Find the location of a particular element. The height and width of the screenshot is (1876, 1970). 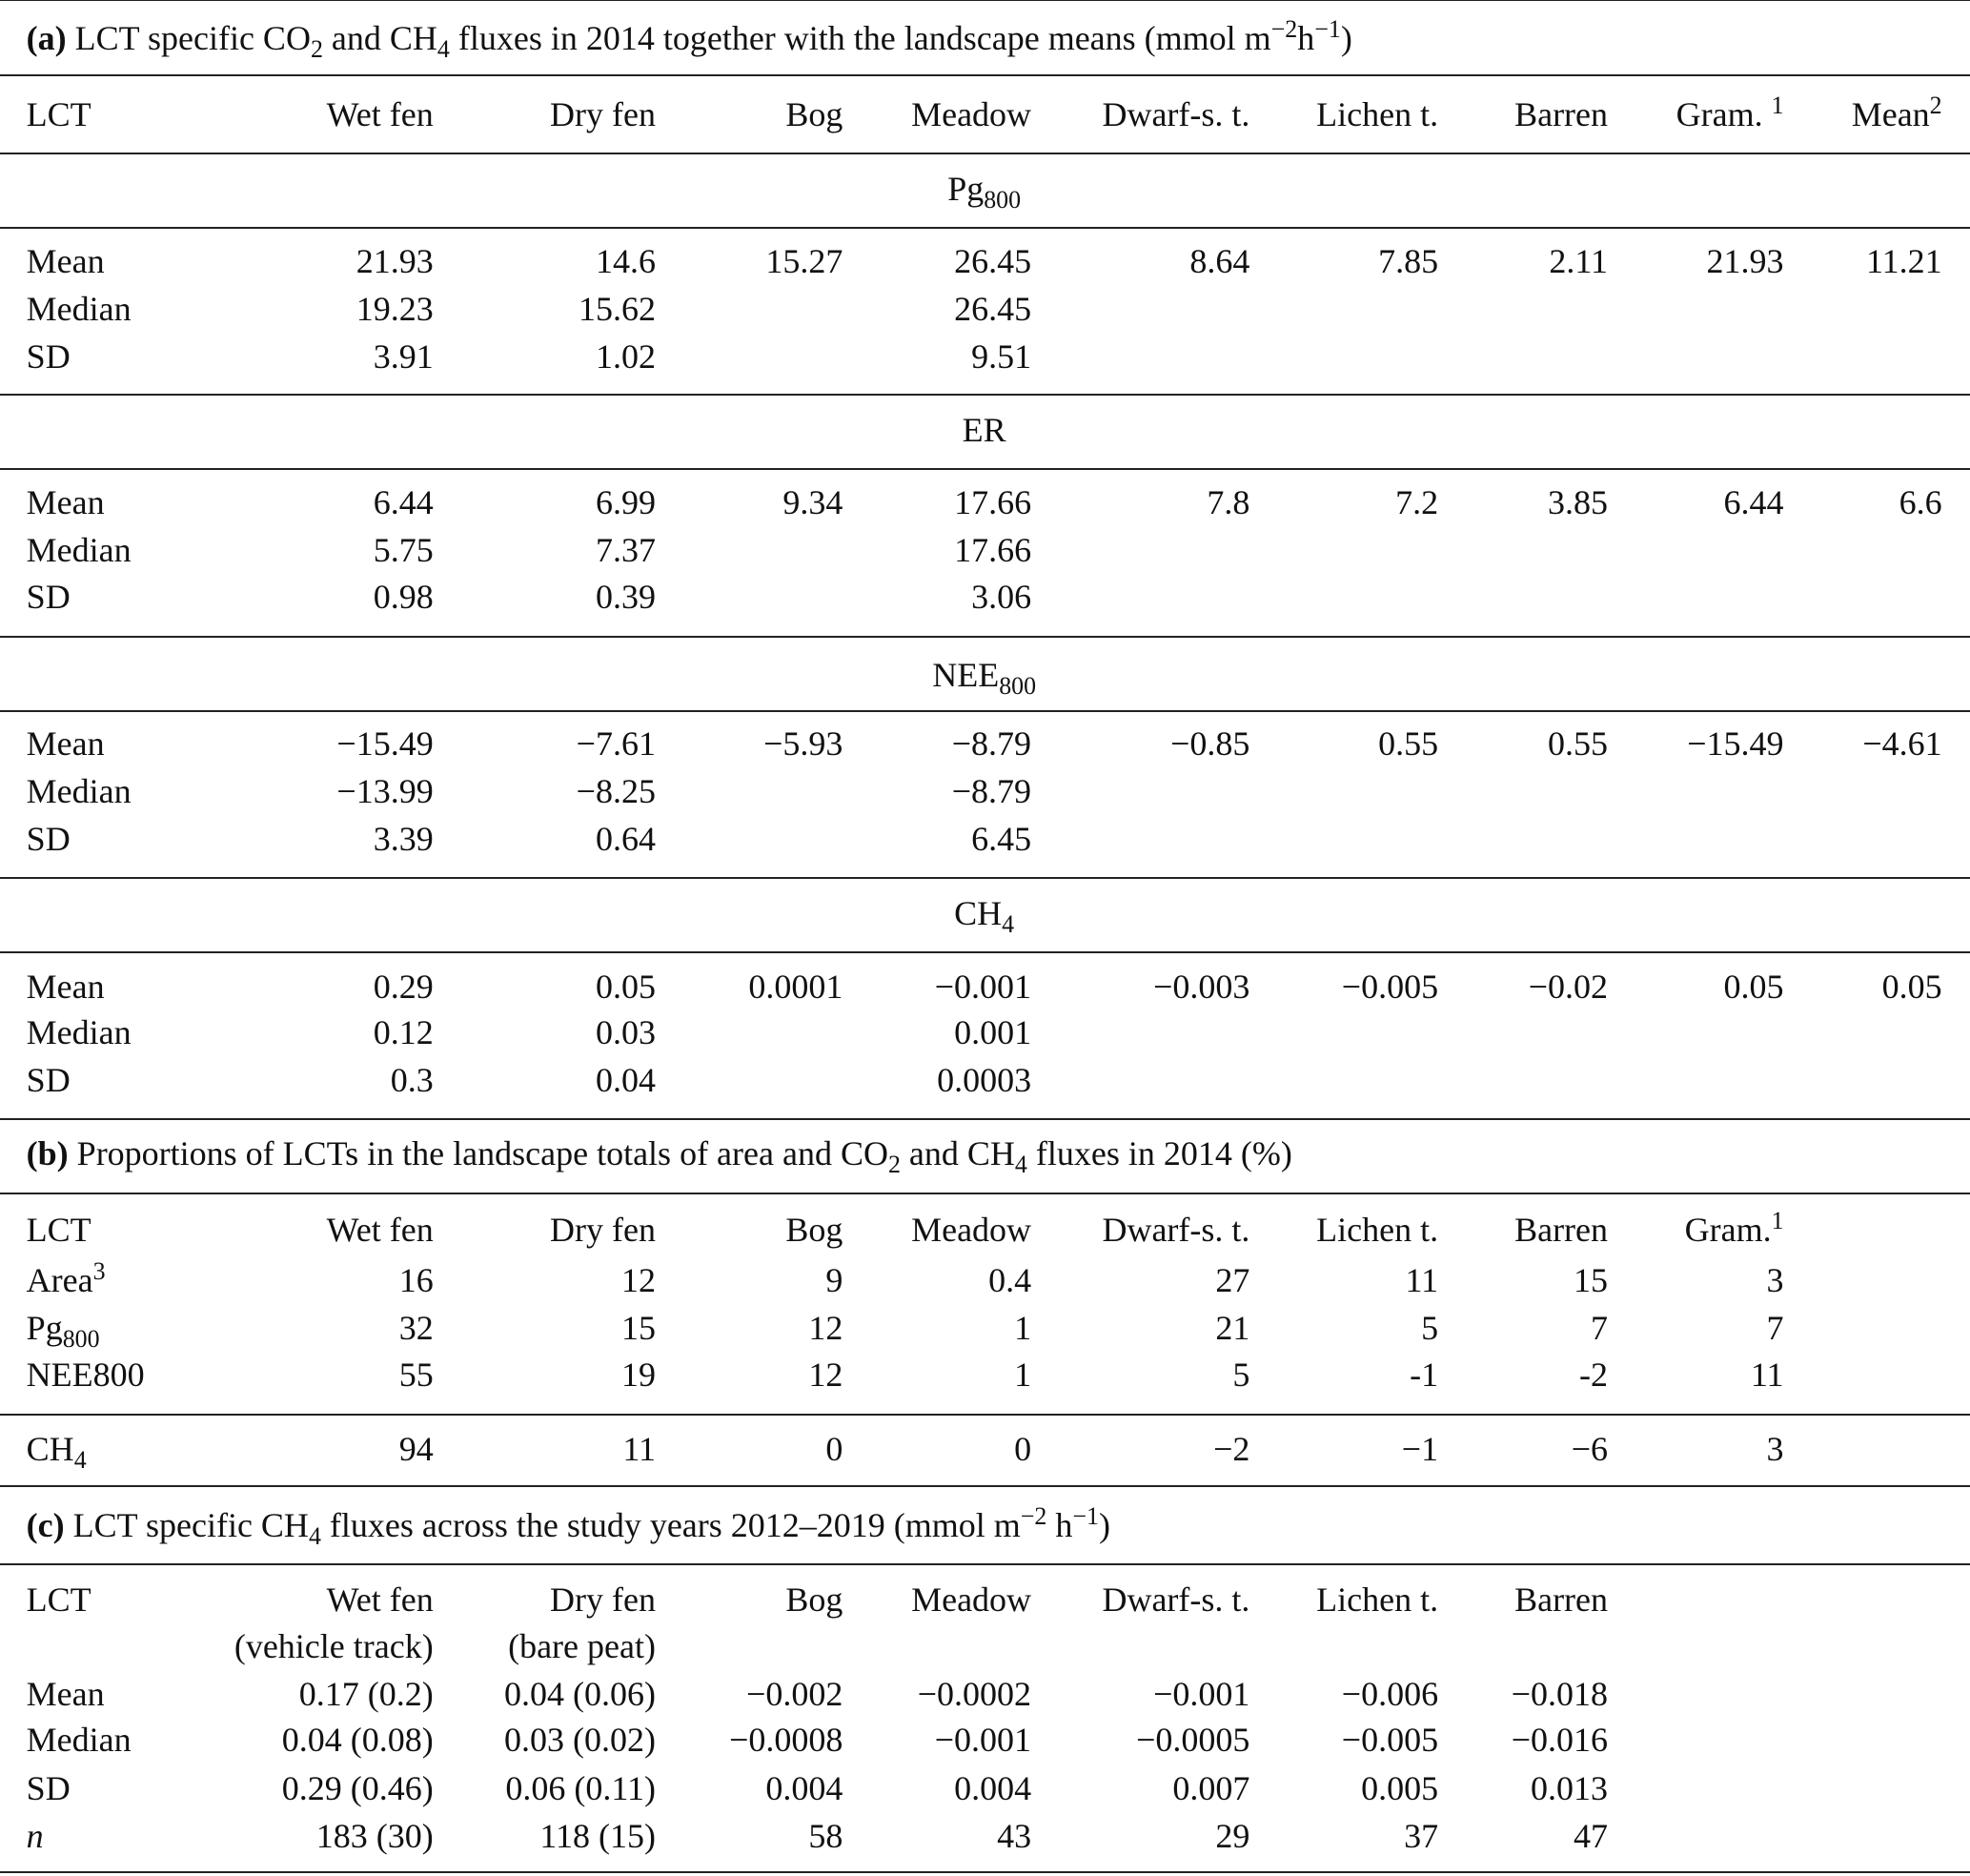

table-cell: 3.39 is located at coordinates (403, 839).